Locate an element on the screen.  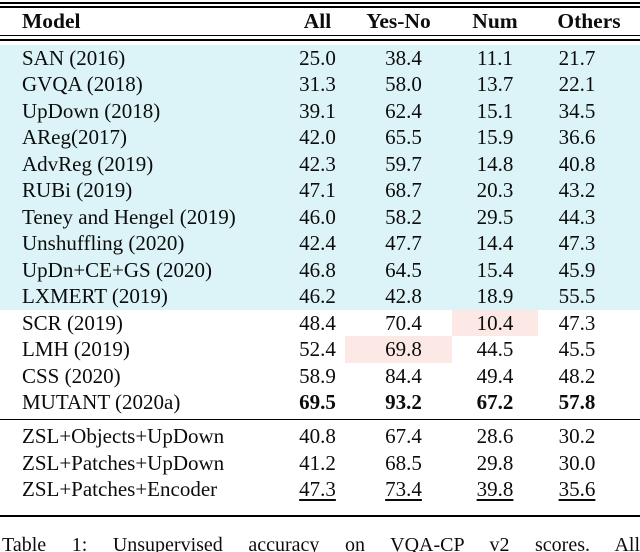
value-cell-num: 28.6 is located at coordinates (495, 436).